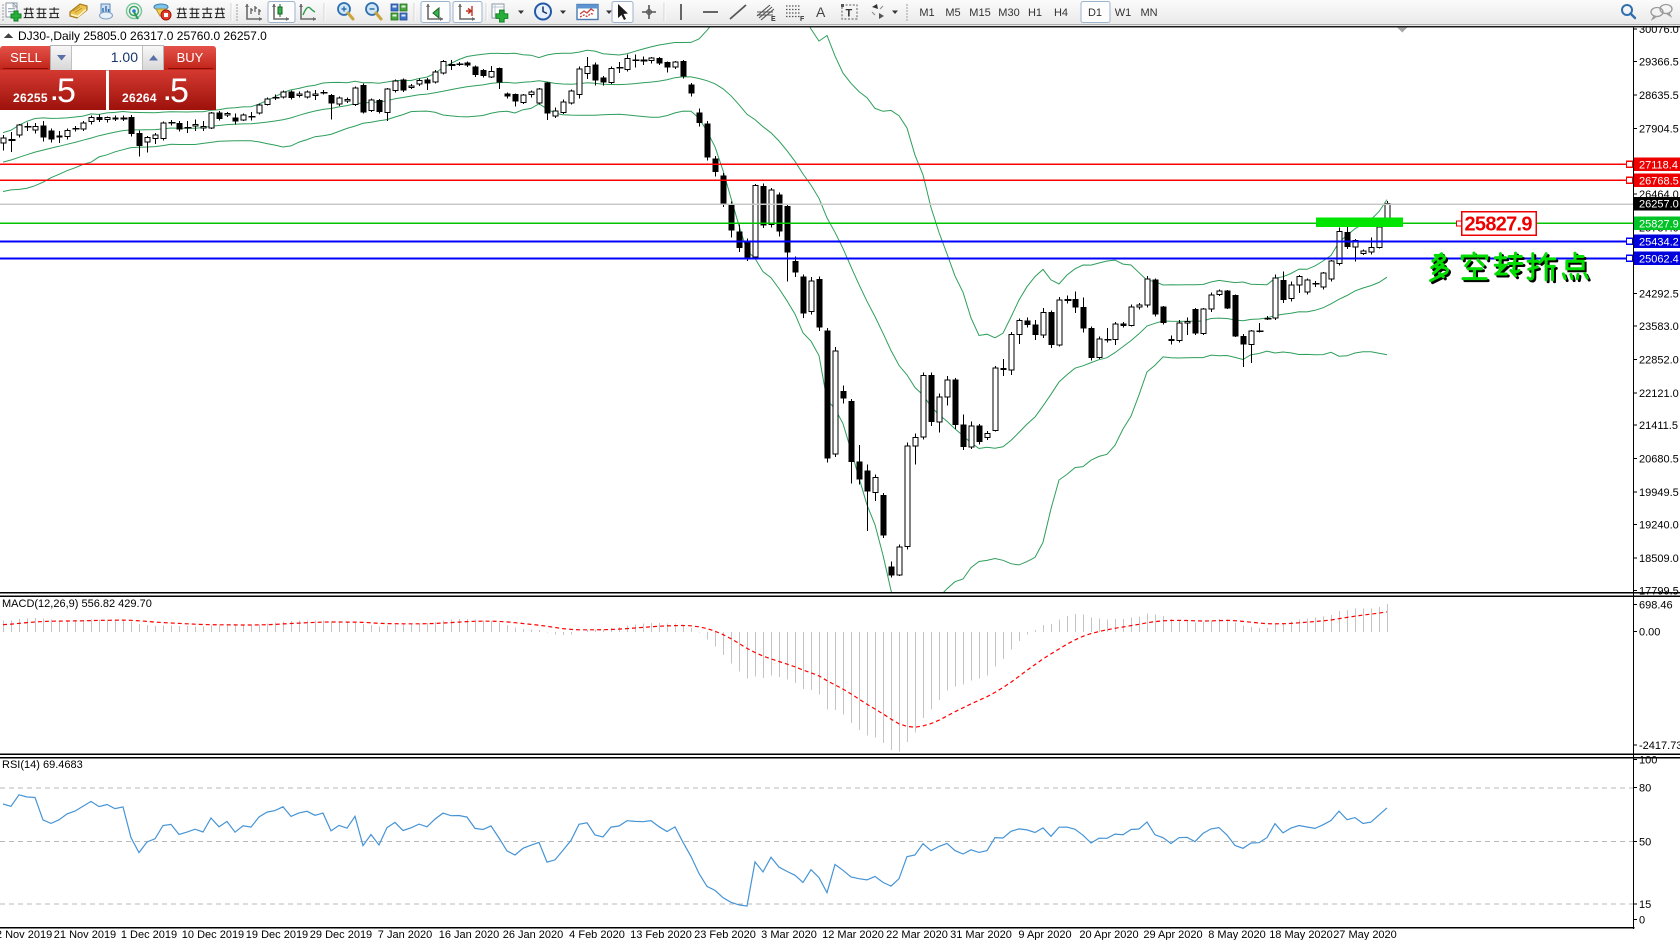 Image resolution: width=1680 pixels, height=945 pixels. Describe the element at coordinates (1659, 559) in the screenshot. I see `svg-text: 18509.0` at that location.